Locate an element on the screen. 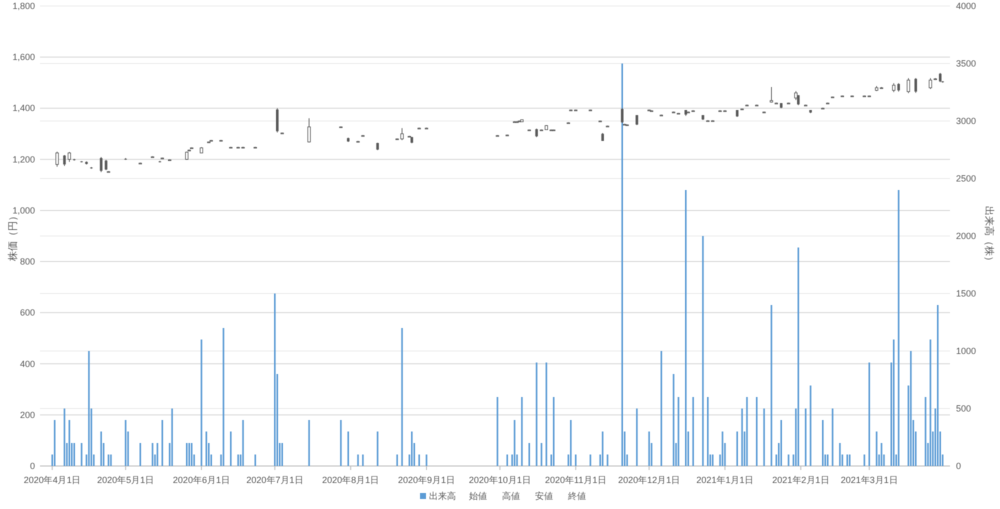 This screenshot has height=509, width=1000. x-tick-label: 2020年10月1日 is located at coordinates (499, 480).